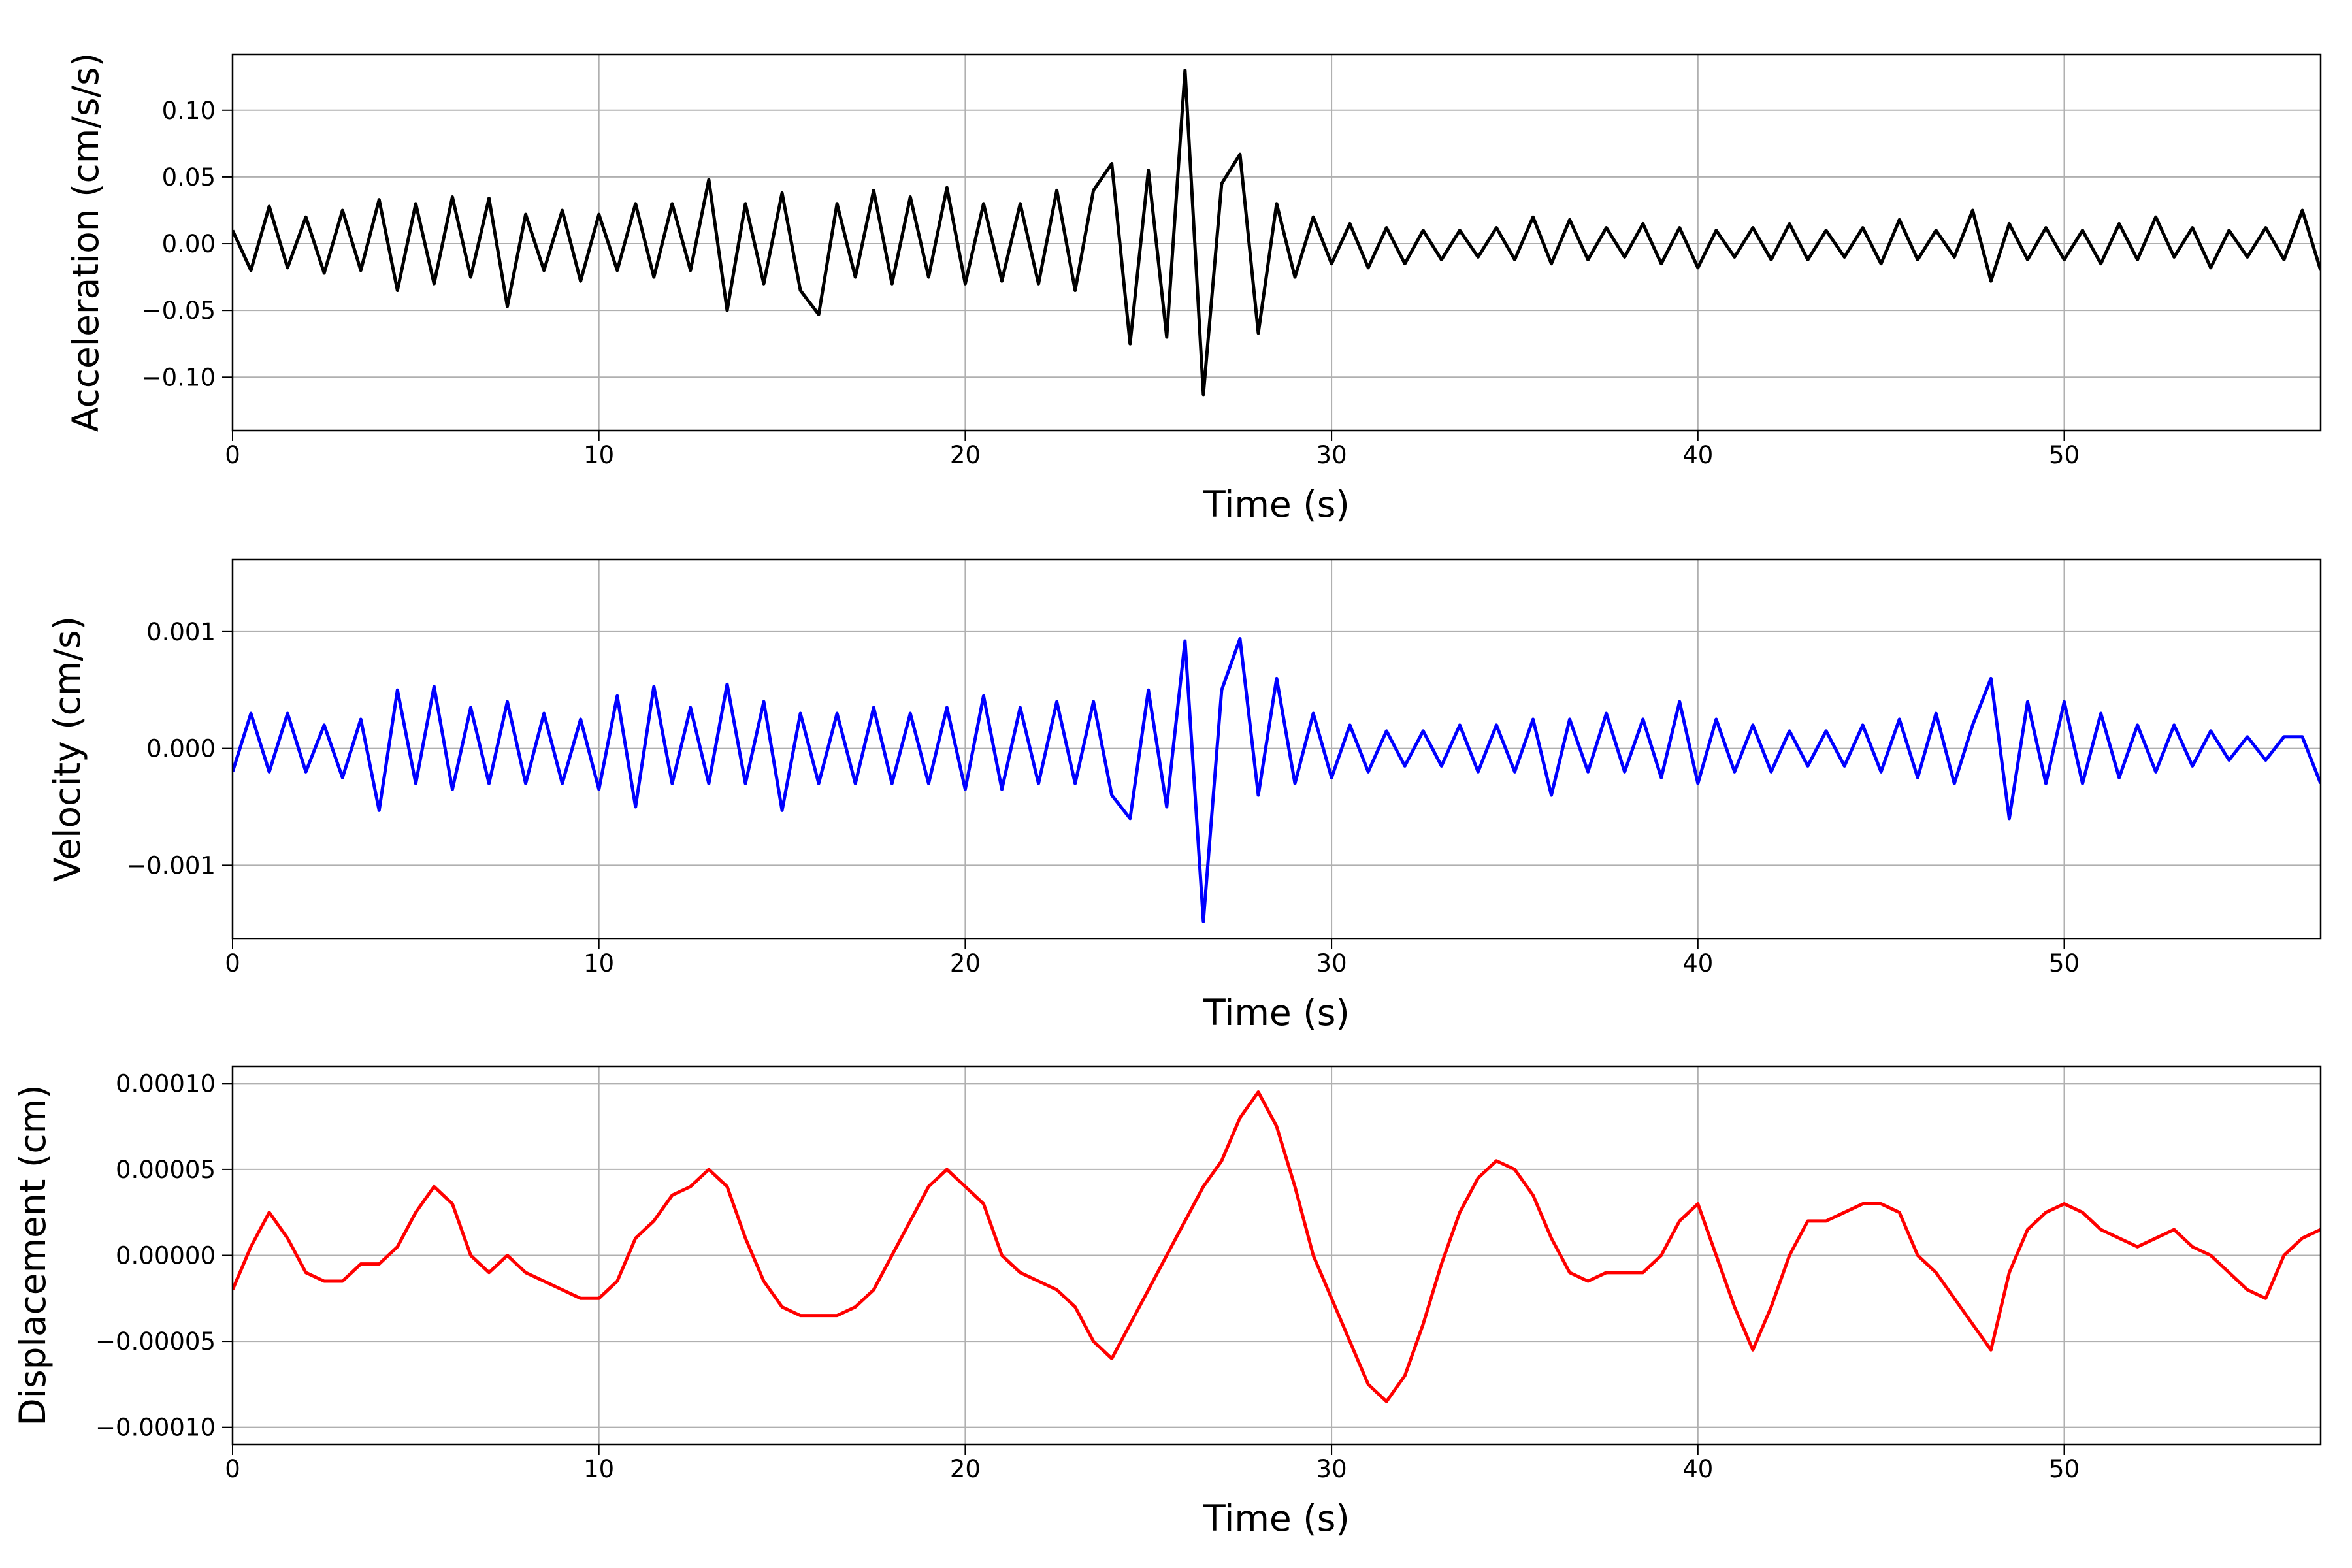  Describe the element at coordinates (166, 1170) in the screenshot. I see `y-tick-label: 0.00005` at that location.